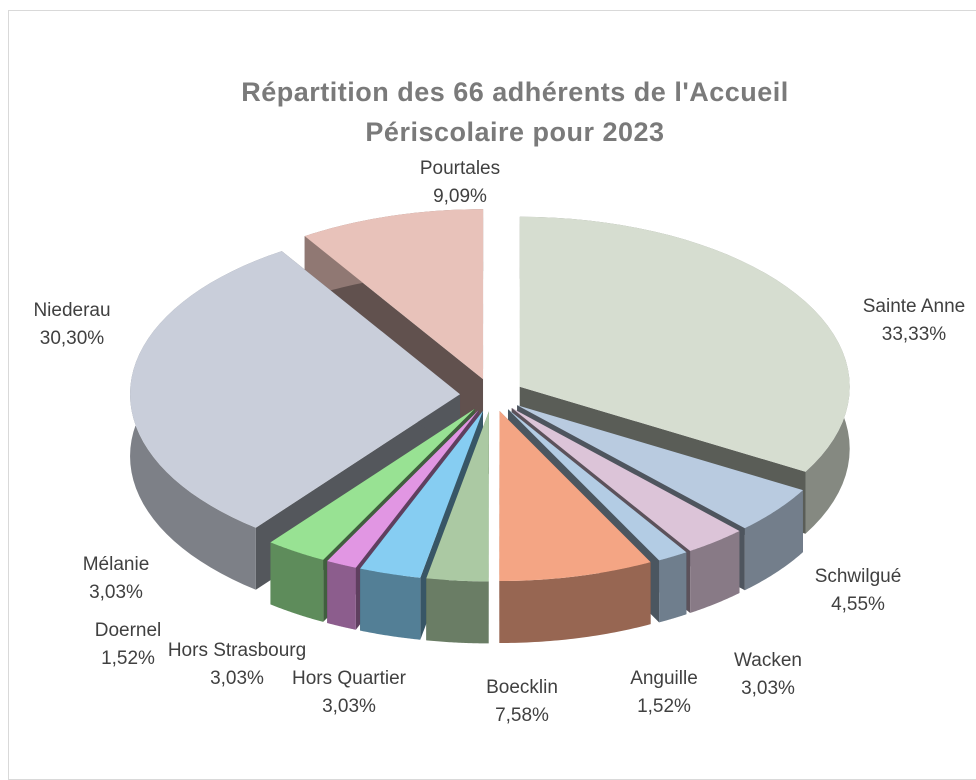 The height and width of the screenshot is (780, 976). I want to click on data-label-name: Boecklin, so click(522, 687).